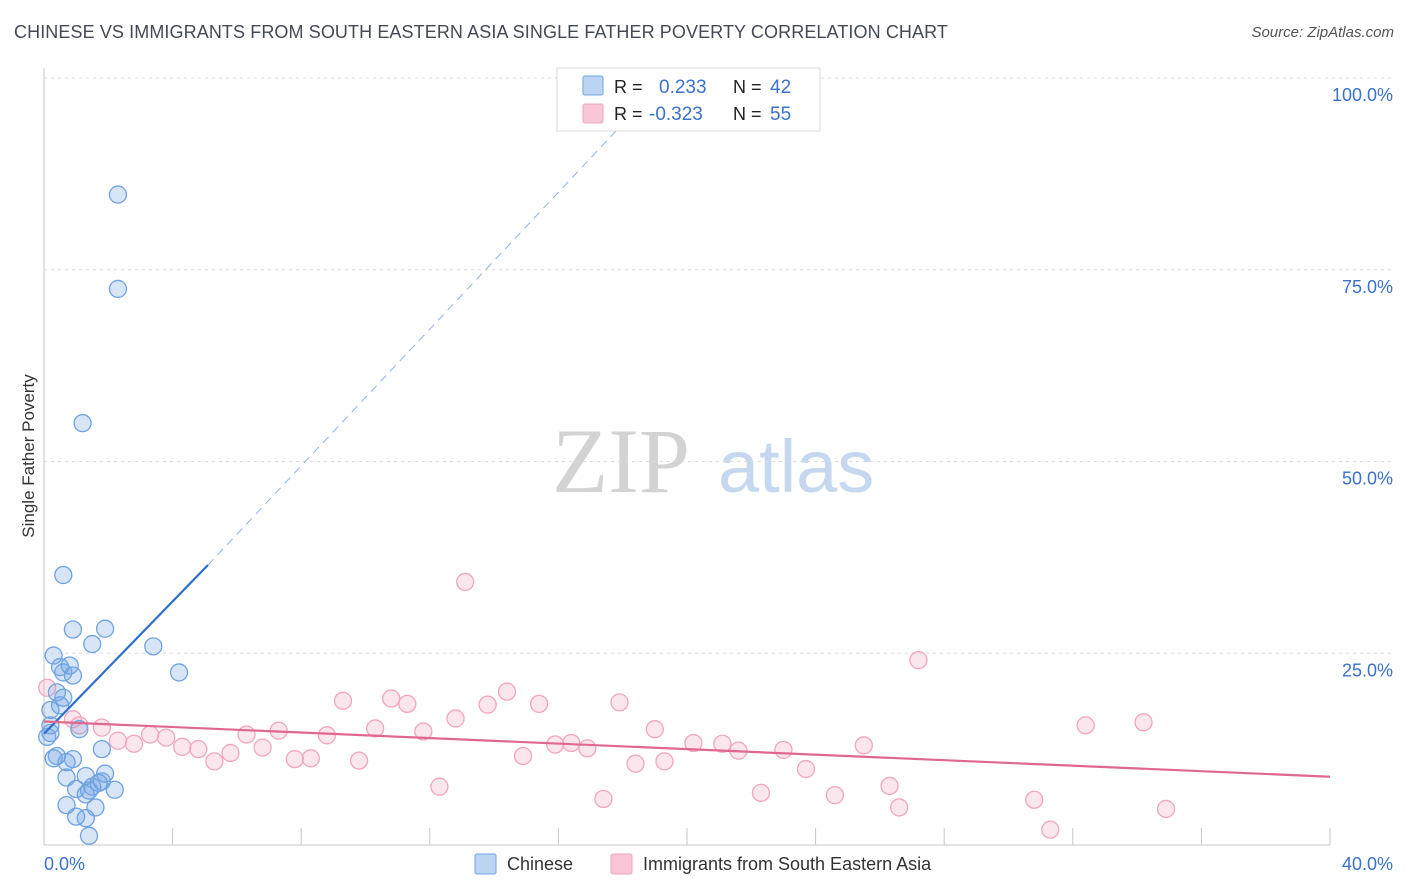 The width and height of the screenshot is (1406, 892). I want to click on y-tick-labels: 25.0% 50.0% 75.0% 100.0%, so click(1362, 382).